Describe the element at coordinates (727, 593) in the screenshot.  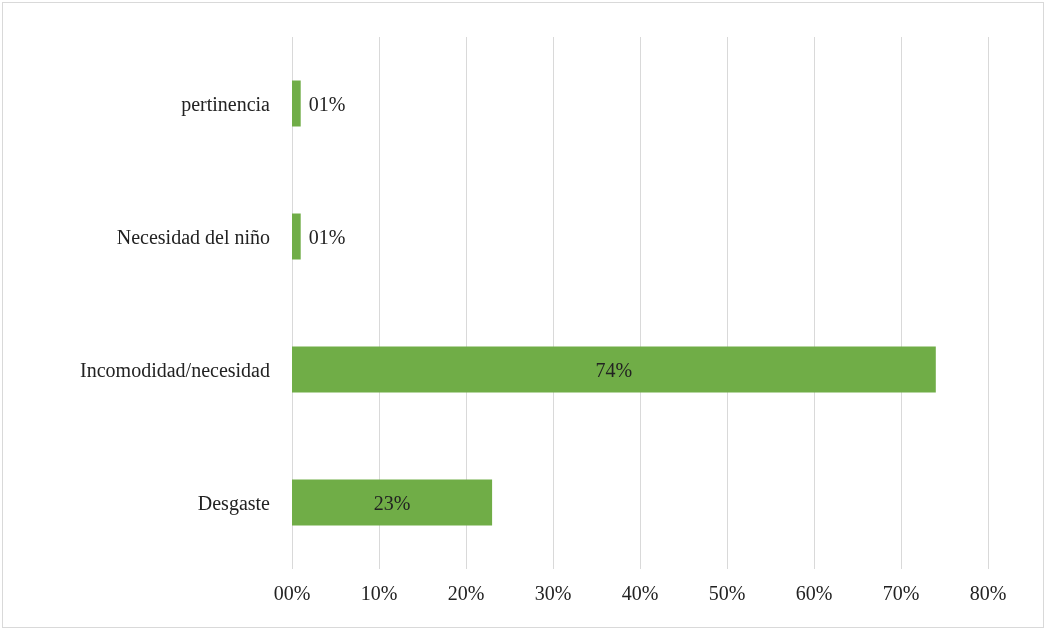
I see `x-tick-label: 50%` at that location.